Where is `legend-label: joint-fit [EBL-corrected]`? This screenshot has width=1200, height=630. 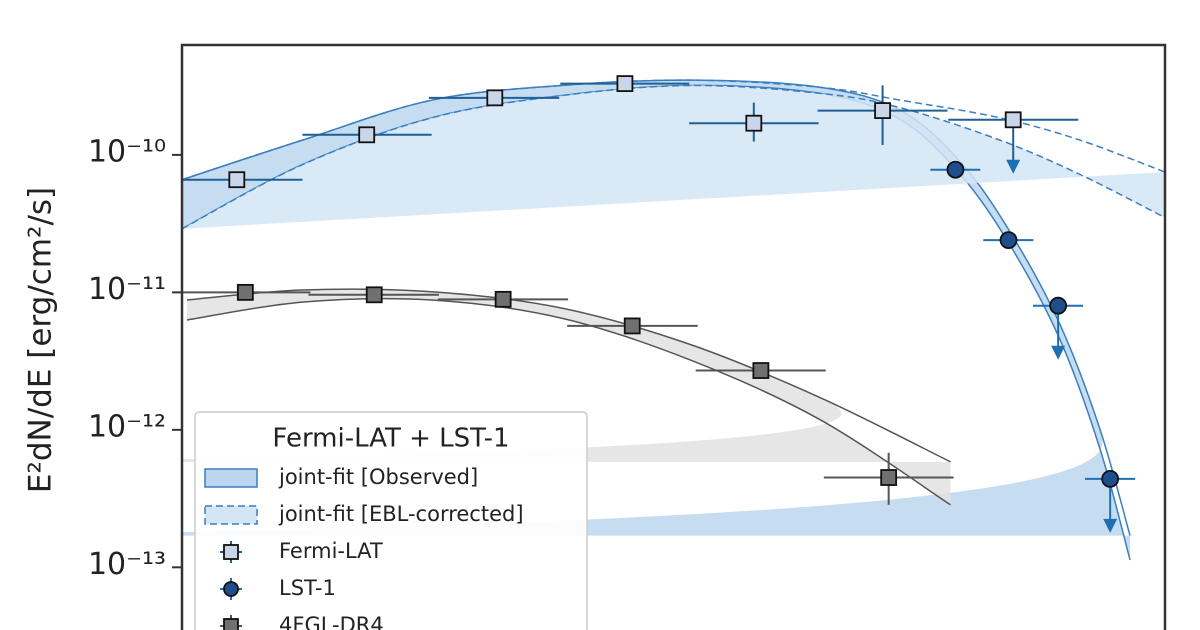 legend-label: joint-fit [EBL-corrected] is located at coordinates (401, 514).